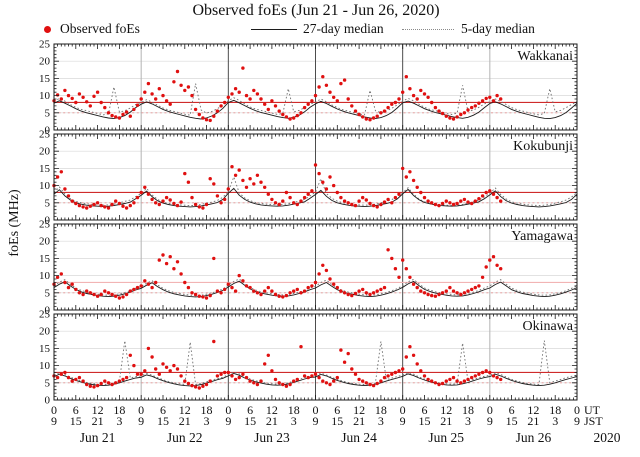 This screenshot has height=457, width=640. What do you see at coordinates (45, 96) in the screenshot?
I see `y-tick-label: 10` at bounding box center [45, 96].